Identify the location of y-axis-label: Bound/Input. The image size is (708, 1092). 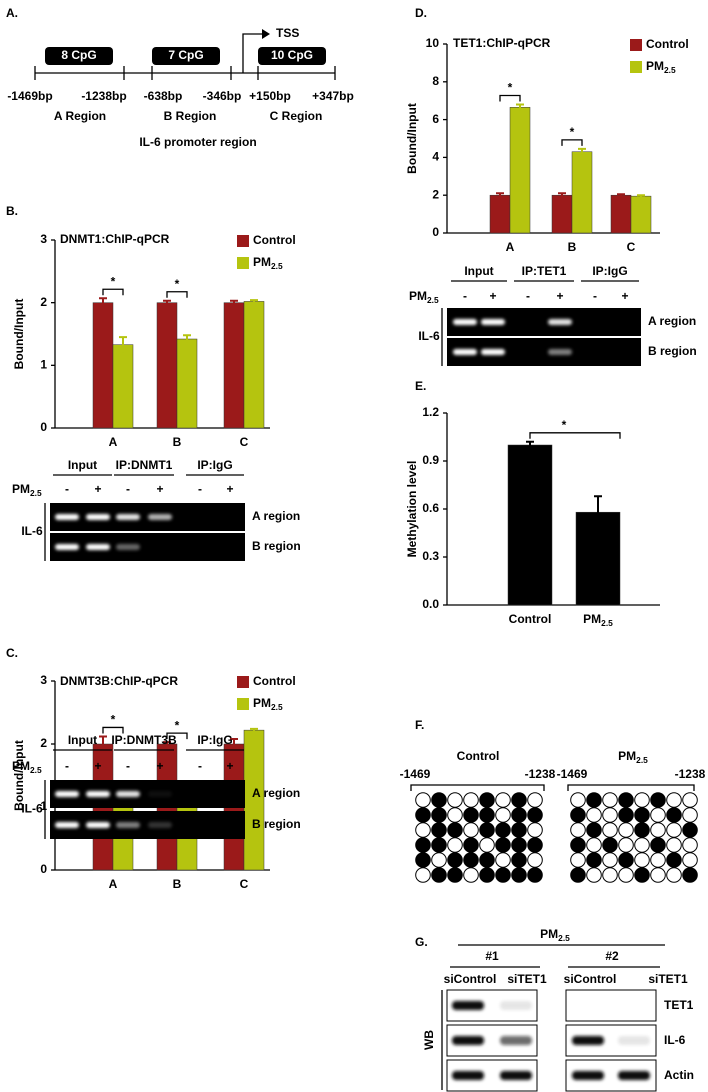
(412, 138).